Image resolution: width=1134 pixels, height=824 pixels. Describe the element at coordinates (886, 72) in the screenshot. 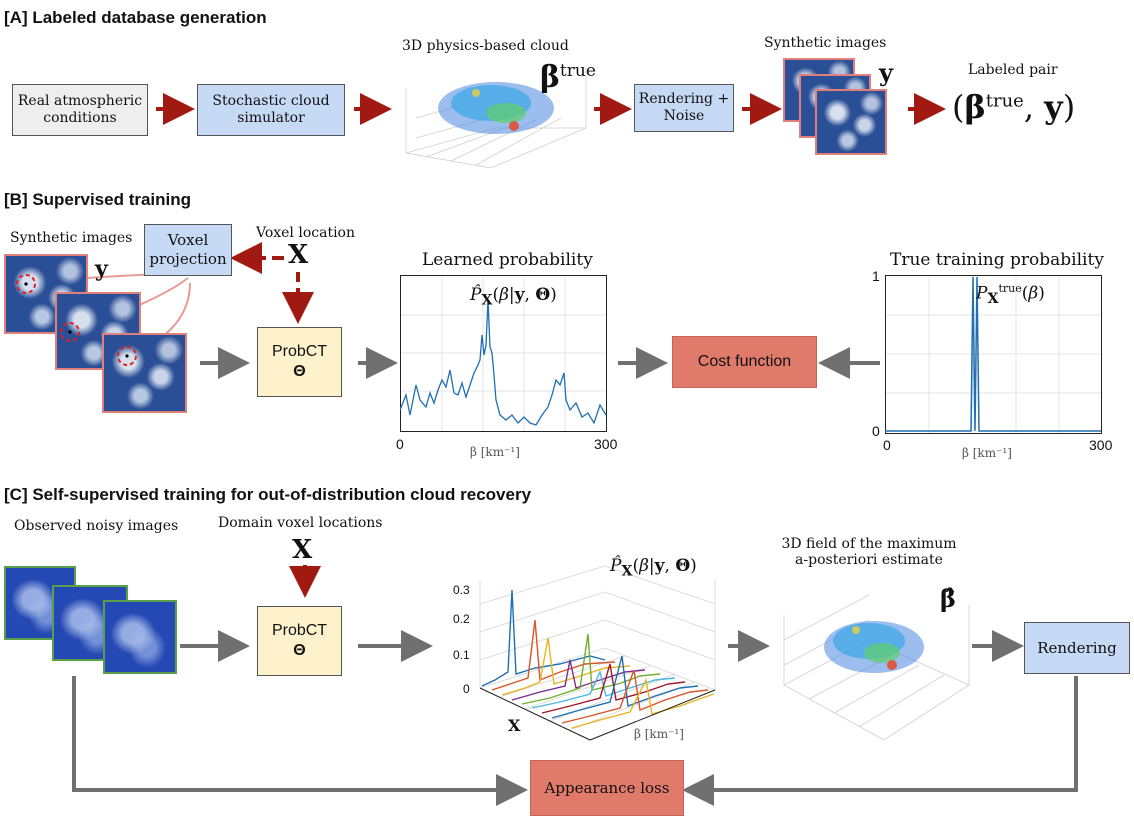

I see `y-symbol-a: y` at that location.